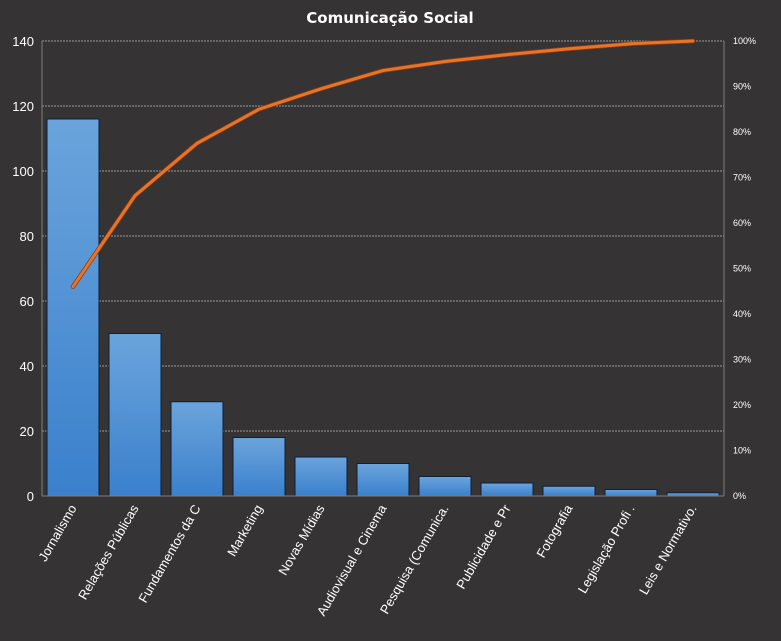 The width and height of the screenshot is (781, 641). I want to click on y-tick-label: 140, so click(23, 41).